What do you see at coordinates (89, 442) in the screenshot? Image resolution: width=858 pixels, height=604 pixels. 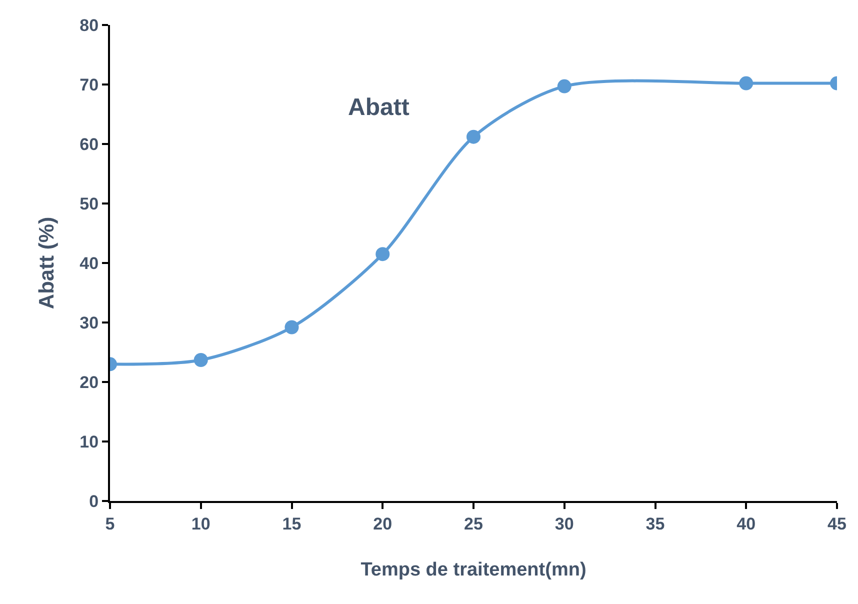 I see `y-tick-label: 10` at bounding box center [89, 442].